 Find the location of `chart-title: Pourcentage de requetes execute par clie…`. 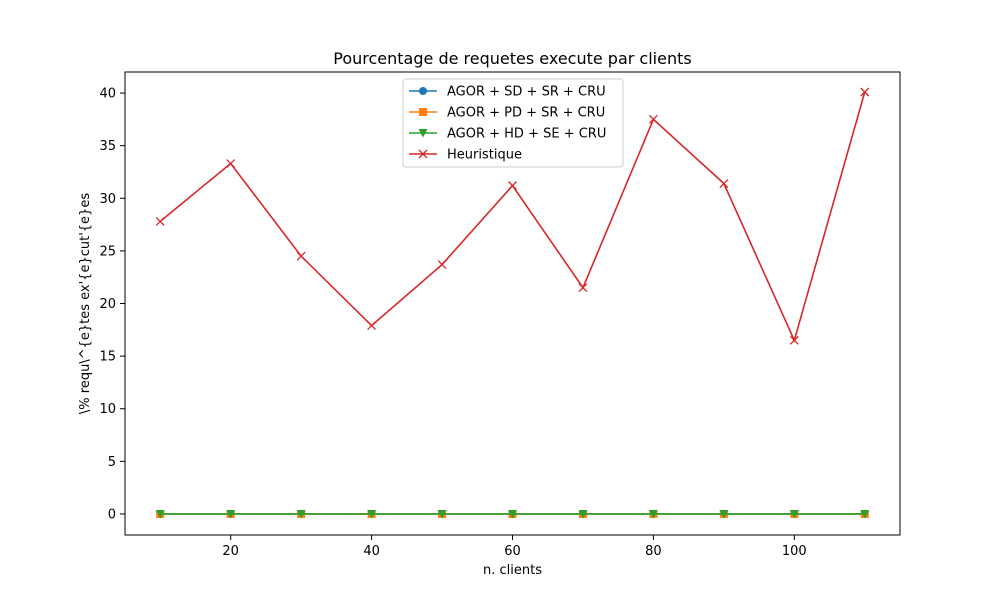

chart-title: Pourcentage de requetes execute par clie… is located at coordinates (512, 58).